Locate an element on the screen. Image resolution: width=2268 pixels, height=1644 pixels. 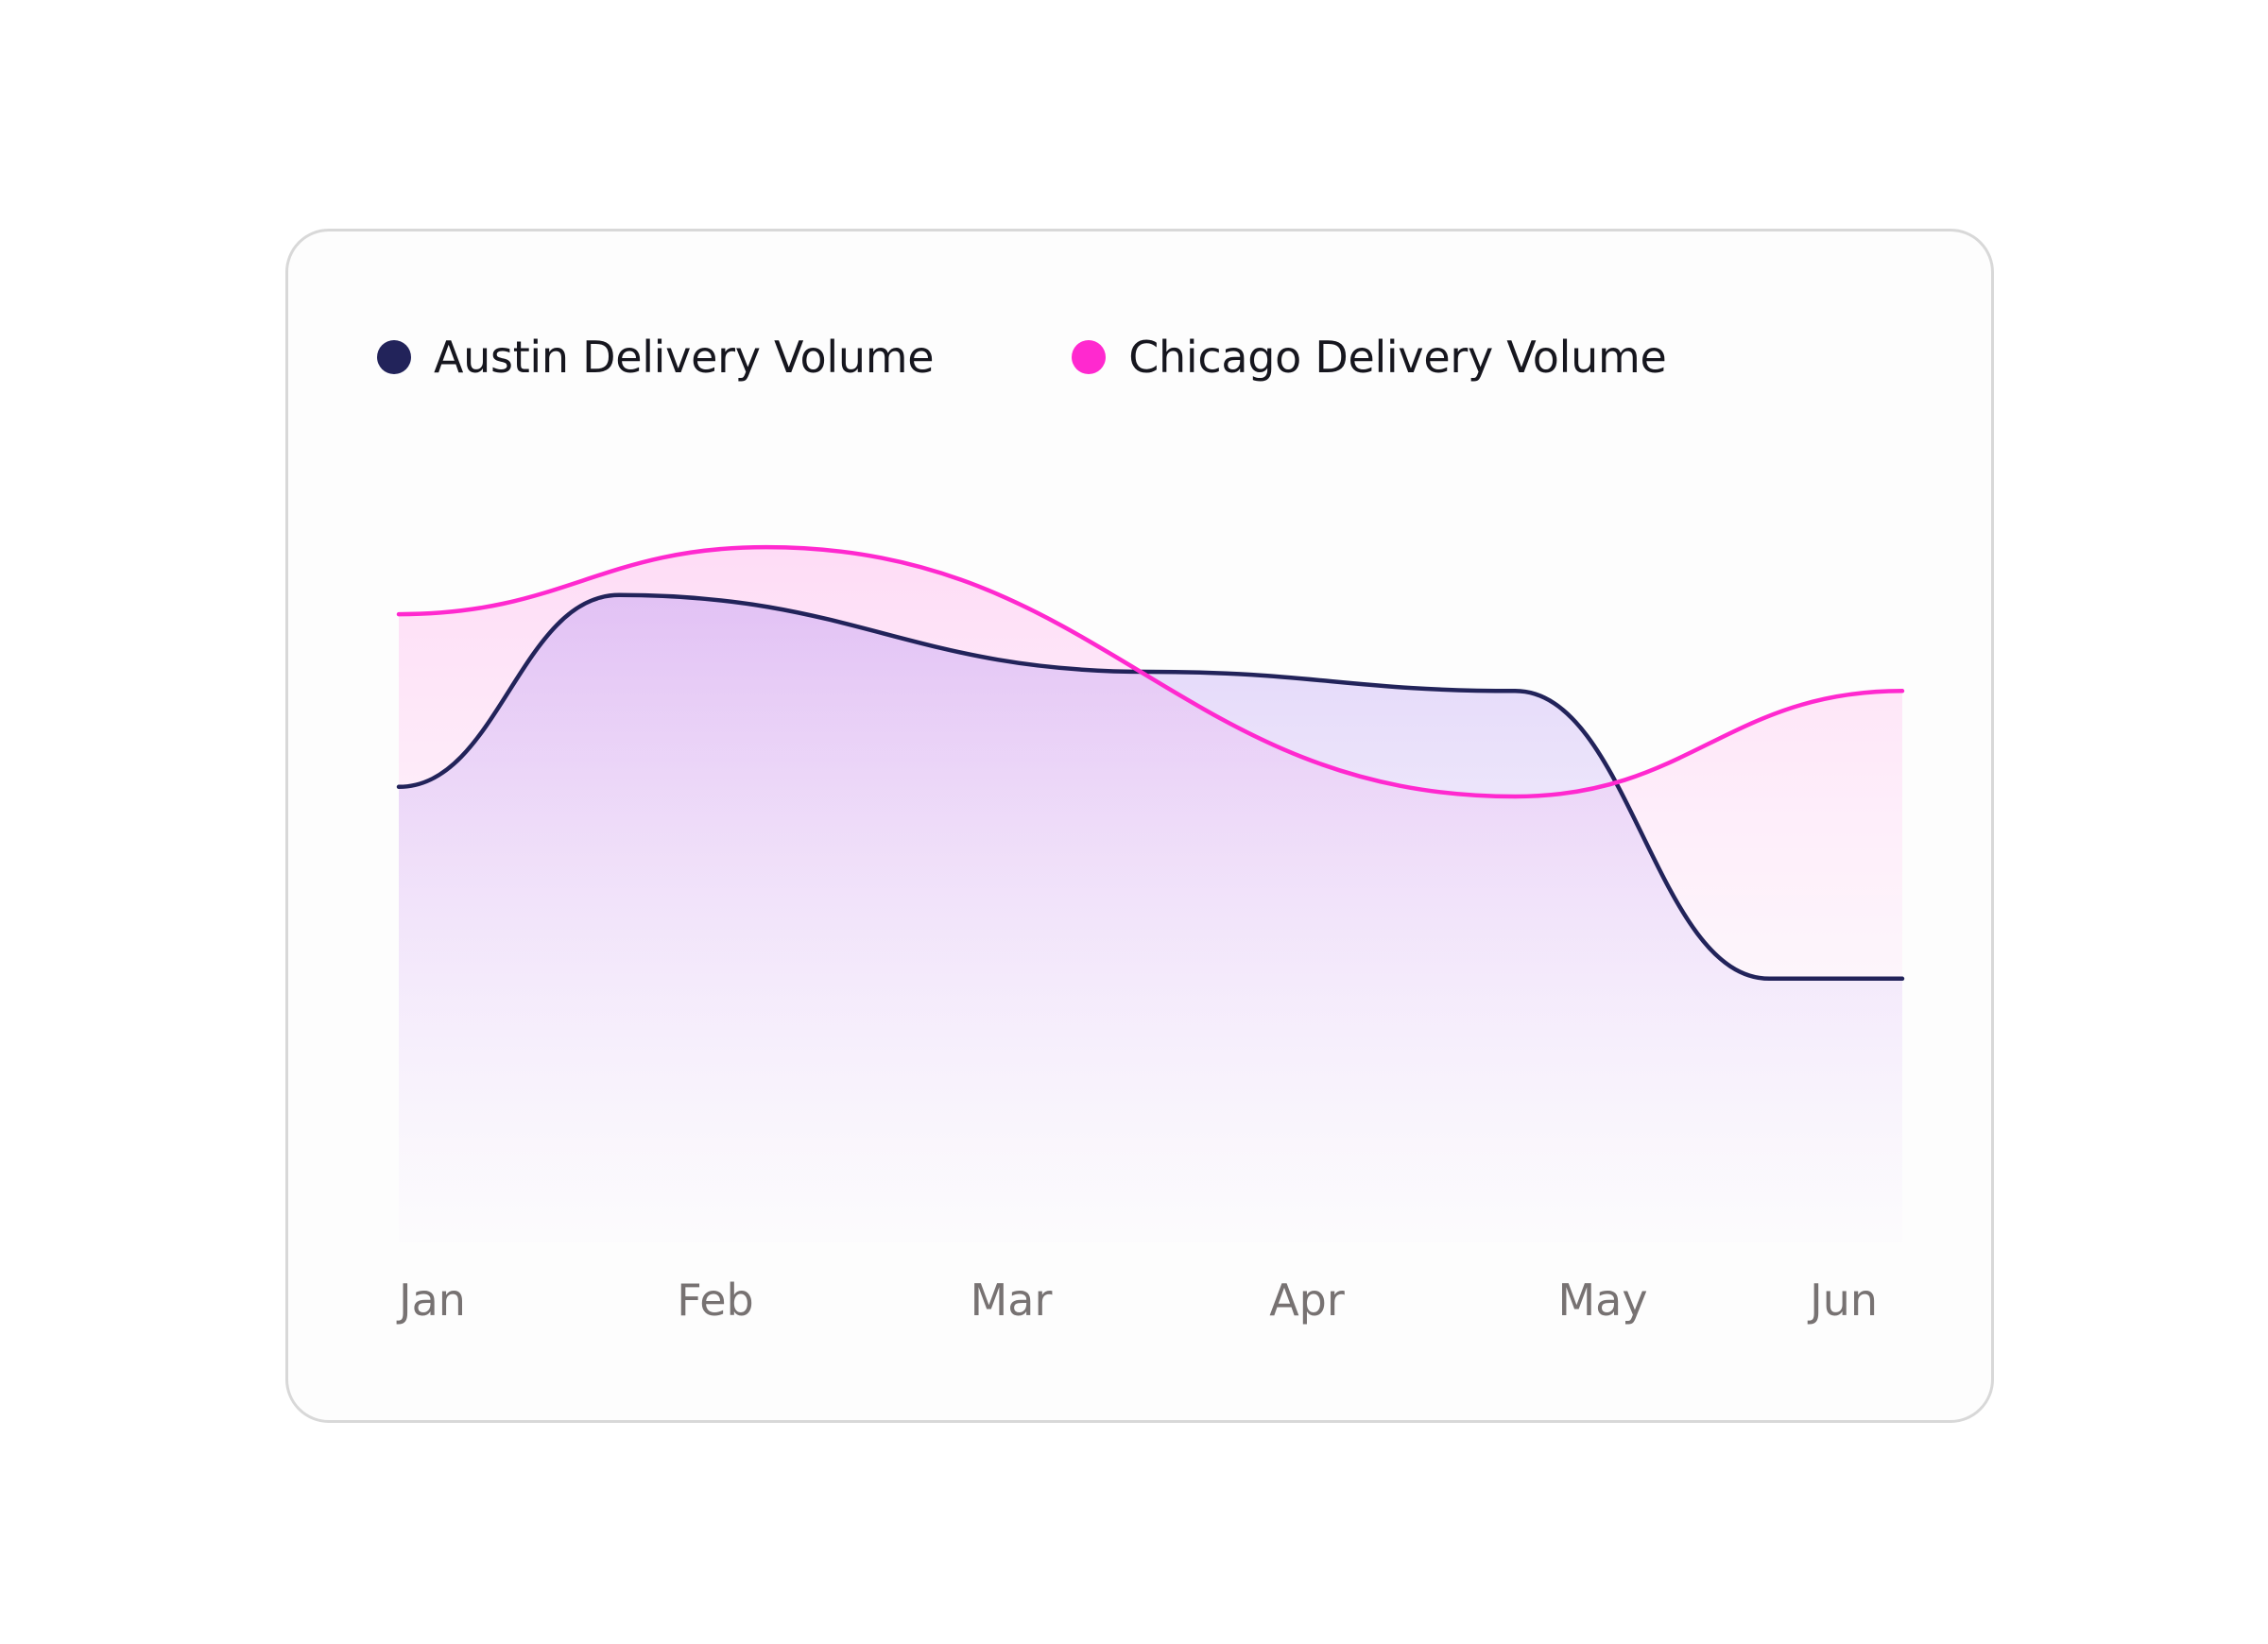
legend-item-chicago: Chicago Delivery Volume is located at coordinates (1369, 357).